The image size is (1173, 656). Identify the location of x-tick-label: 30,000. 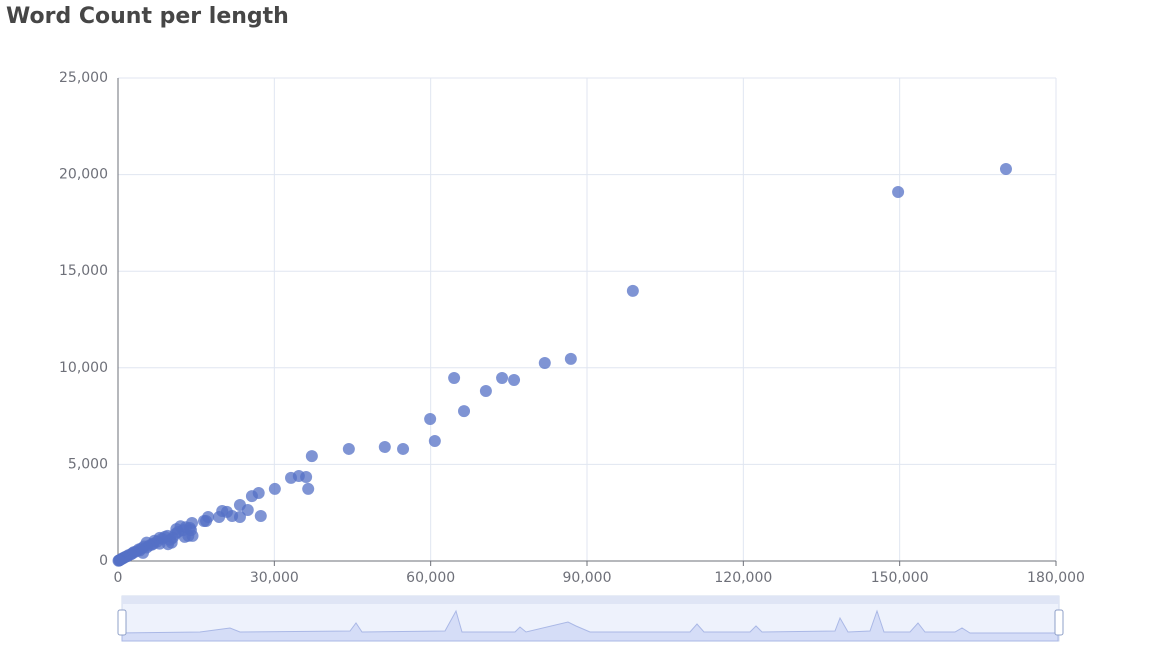
(274, 578).